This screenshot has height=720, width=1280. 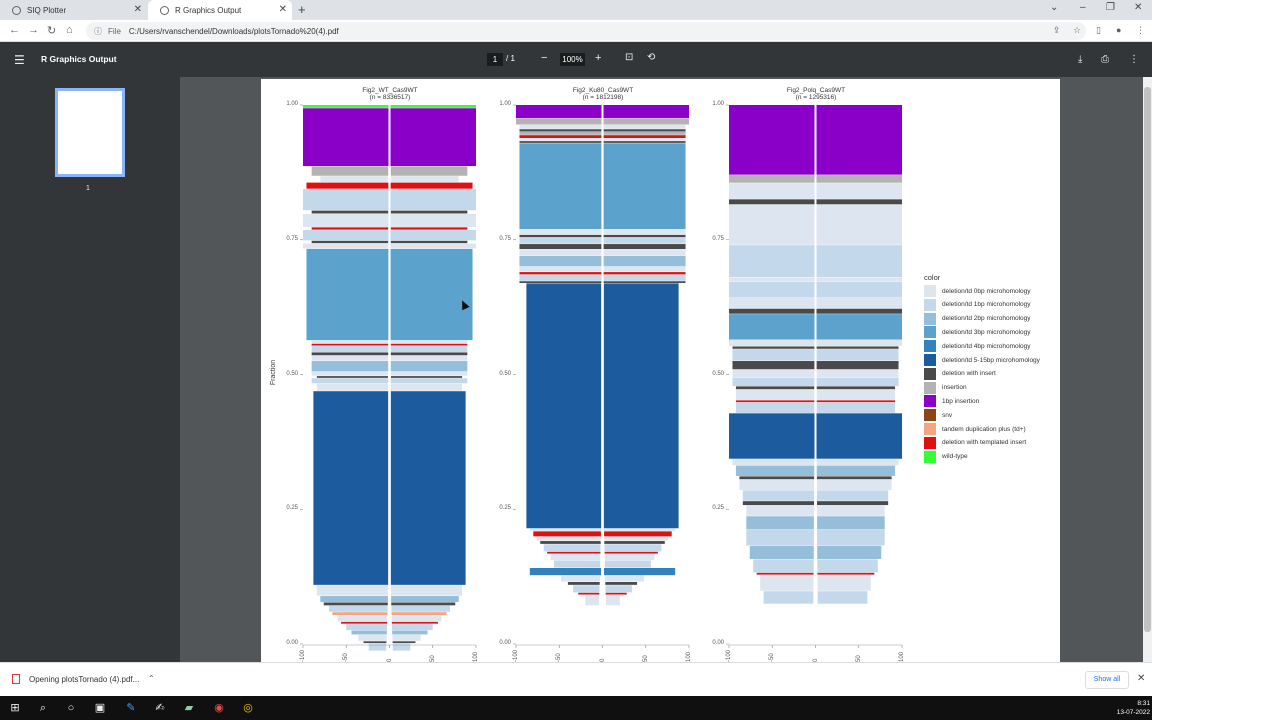 What do you see at coordinates (495, 59) in the screenshot?
I see `page-number-input: 1` at bounding box center [495, 59].